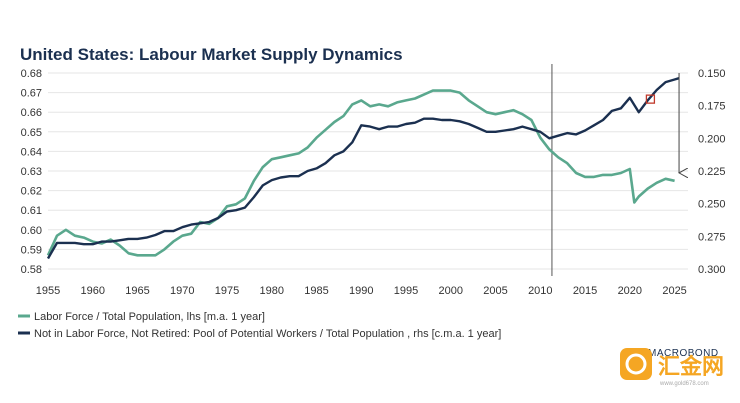 This screenshot has width=740, height=403. Describe the element at coordinates (712, 139) in the screenshot. I see `y-right-tick-label: 0.200` at that location.